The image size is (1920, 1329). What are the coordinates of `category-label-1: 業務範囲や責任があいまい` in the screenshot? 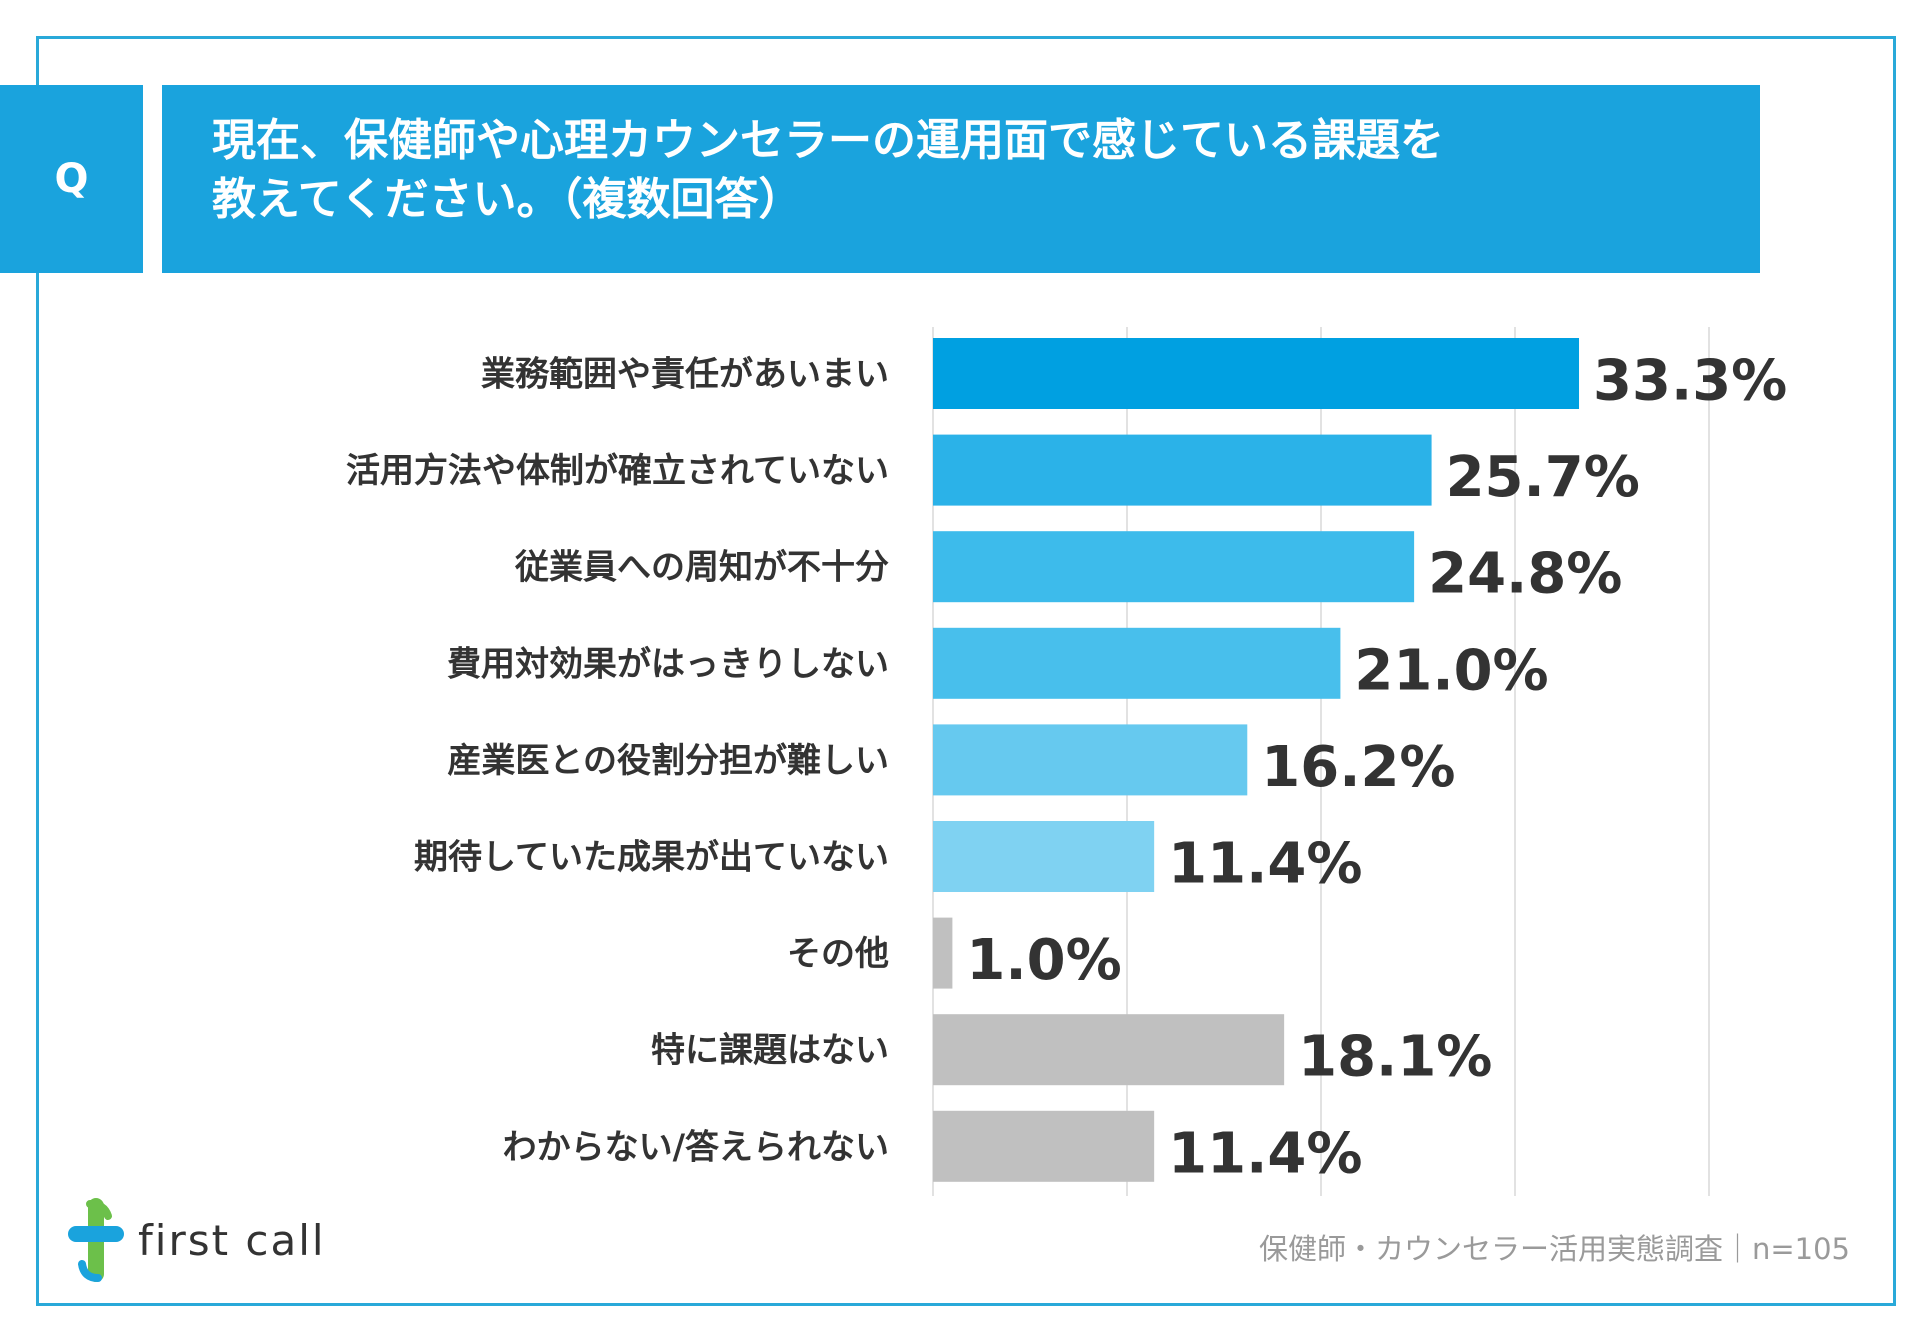 It's located at (685, 375).